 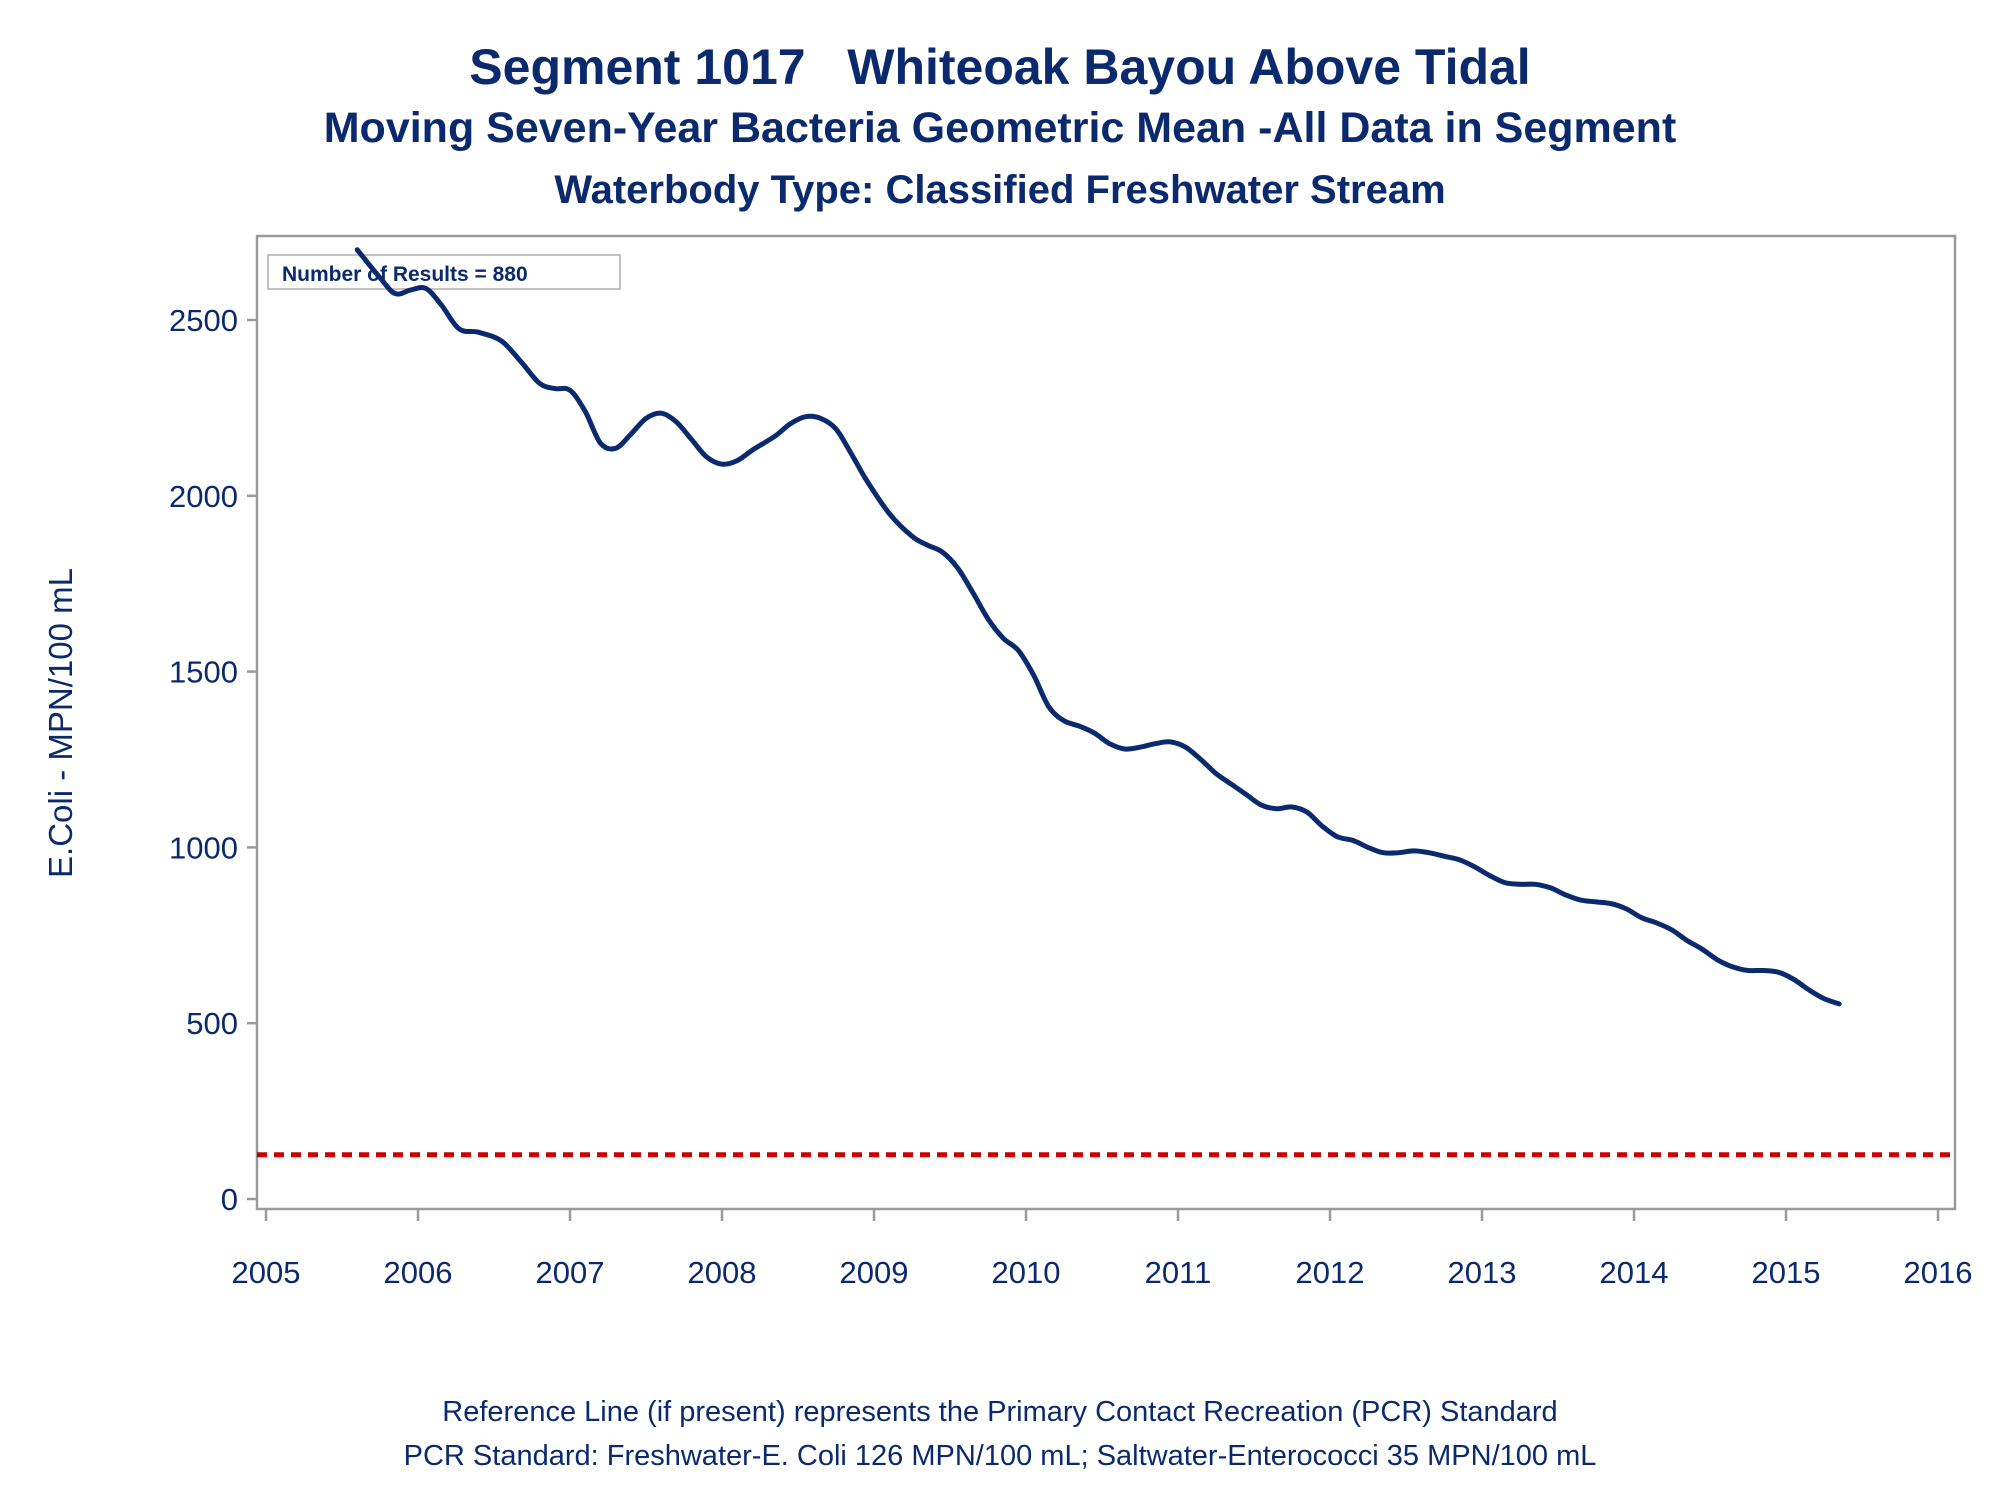 What do you see at coordinates (266, 1272) in the screenshot?
I see `x-tick-label: 2005` at bounding box center [266, 1272].